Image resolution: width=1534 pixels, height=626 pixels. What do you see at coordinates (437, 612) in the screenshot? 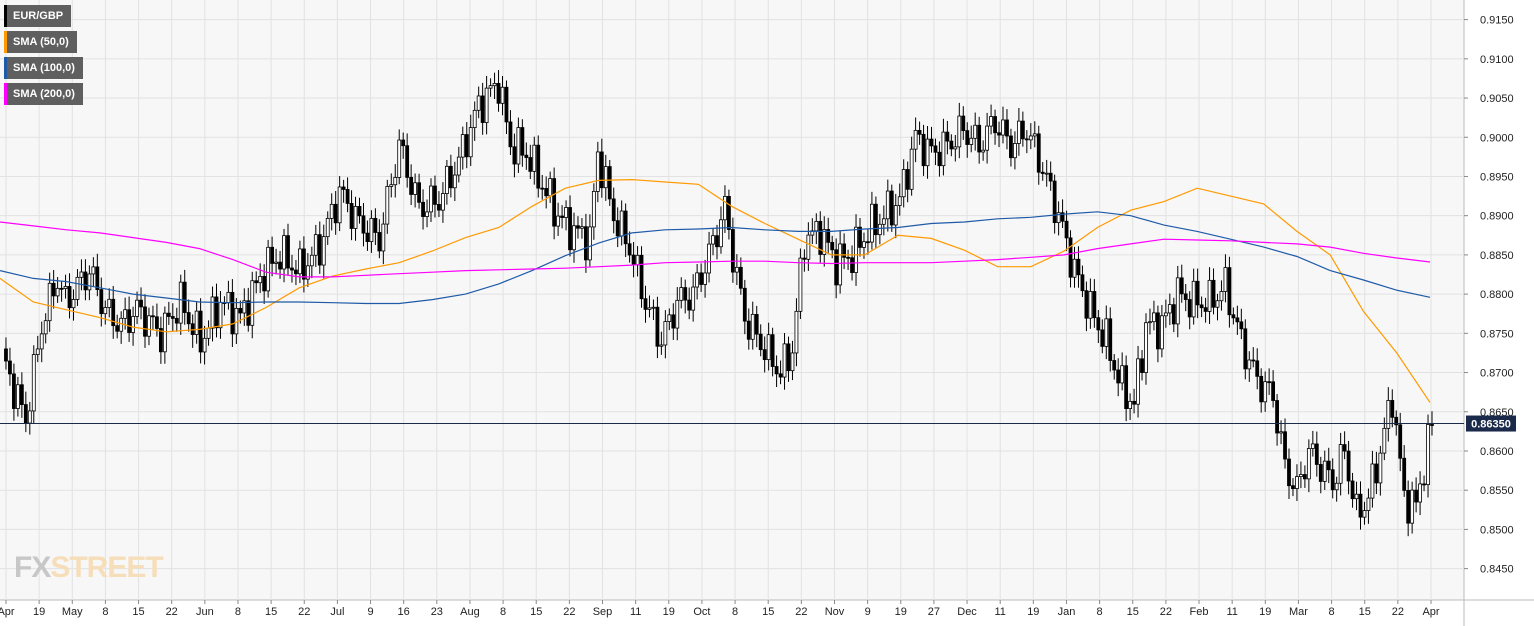
I see `x-tick-label: 23` at bounding box center [437, 612].